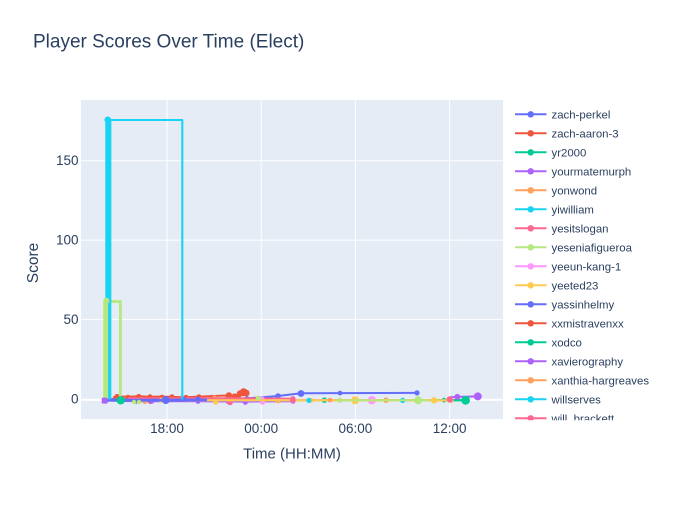  I want to click on svg-text: zach-aaron-3, so click(585, 135).